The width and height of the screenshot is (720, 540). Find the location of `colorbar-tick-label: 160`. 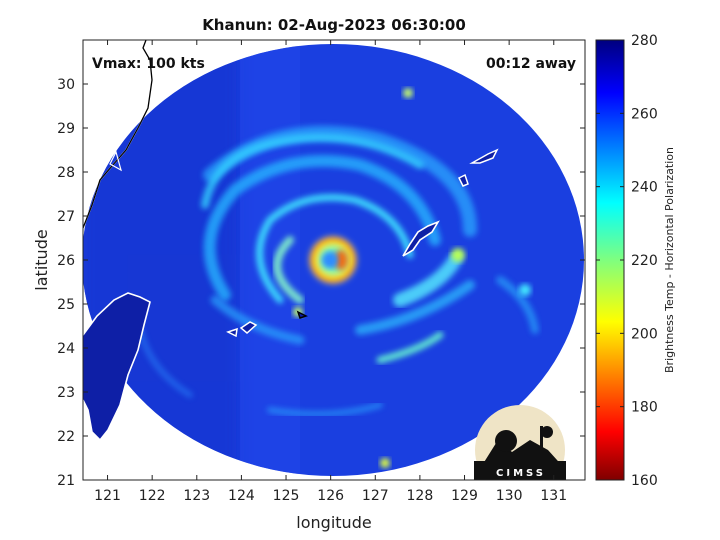

colorbar-tick-label: 160 is located at coordinates (644, 481).